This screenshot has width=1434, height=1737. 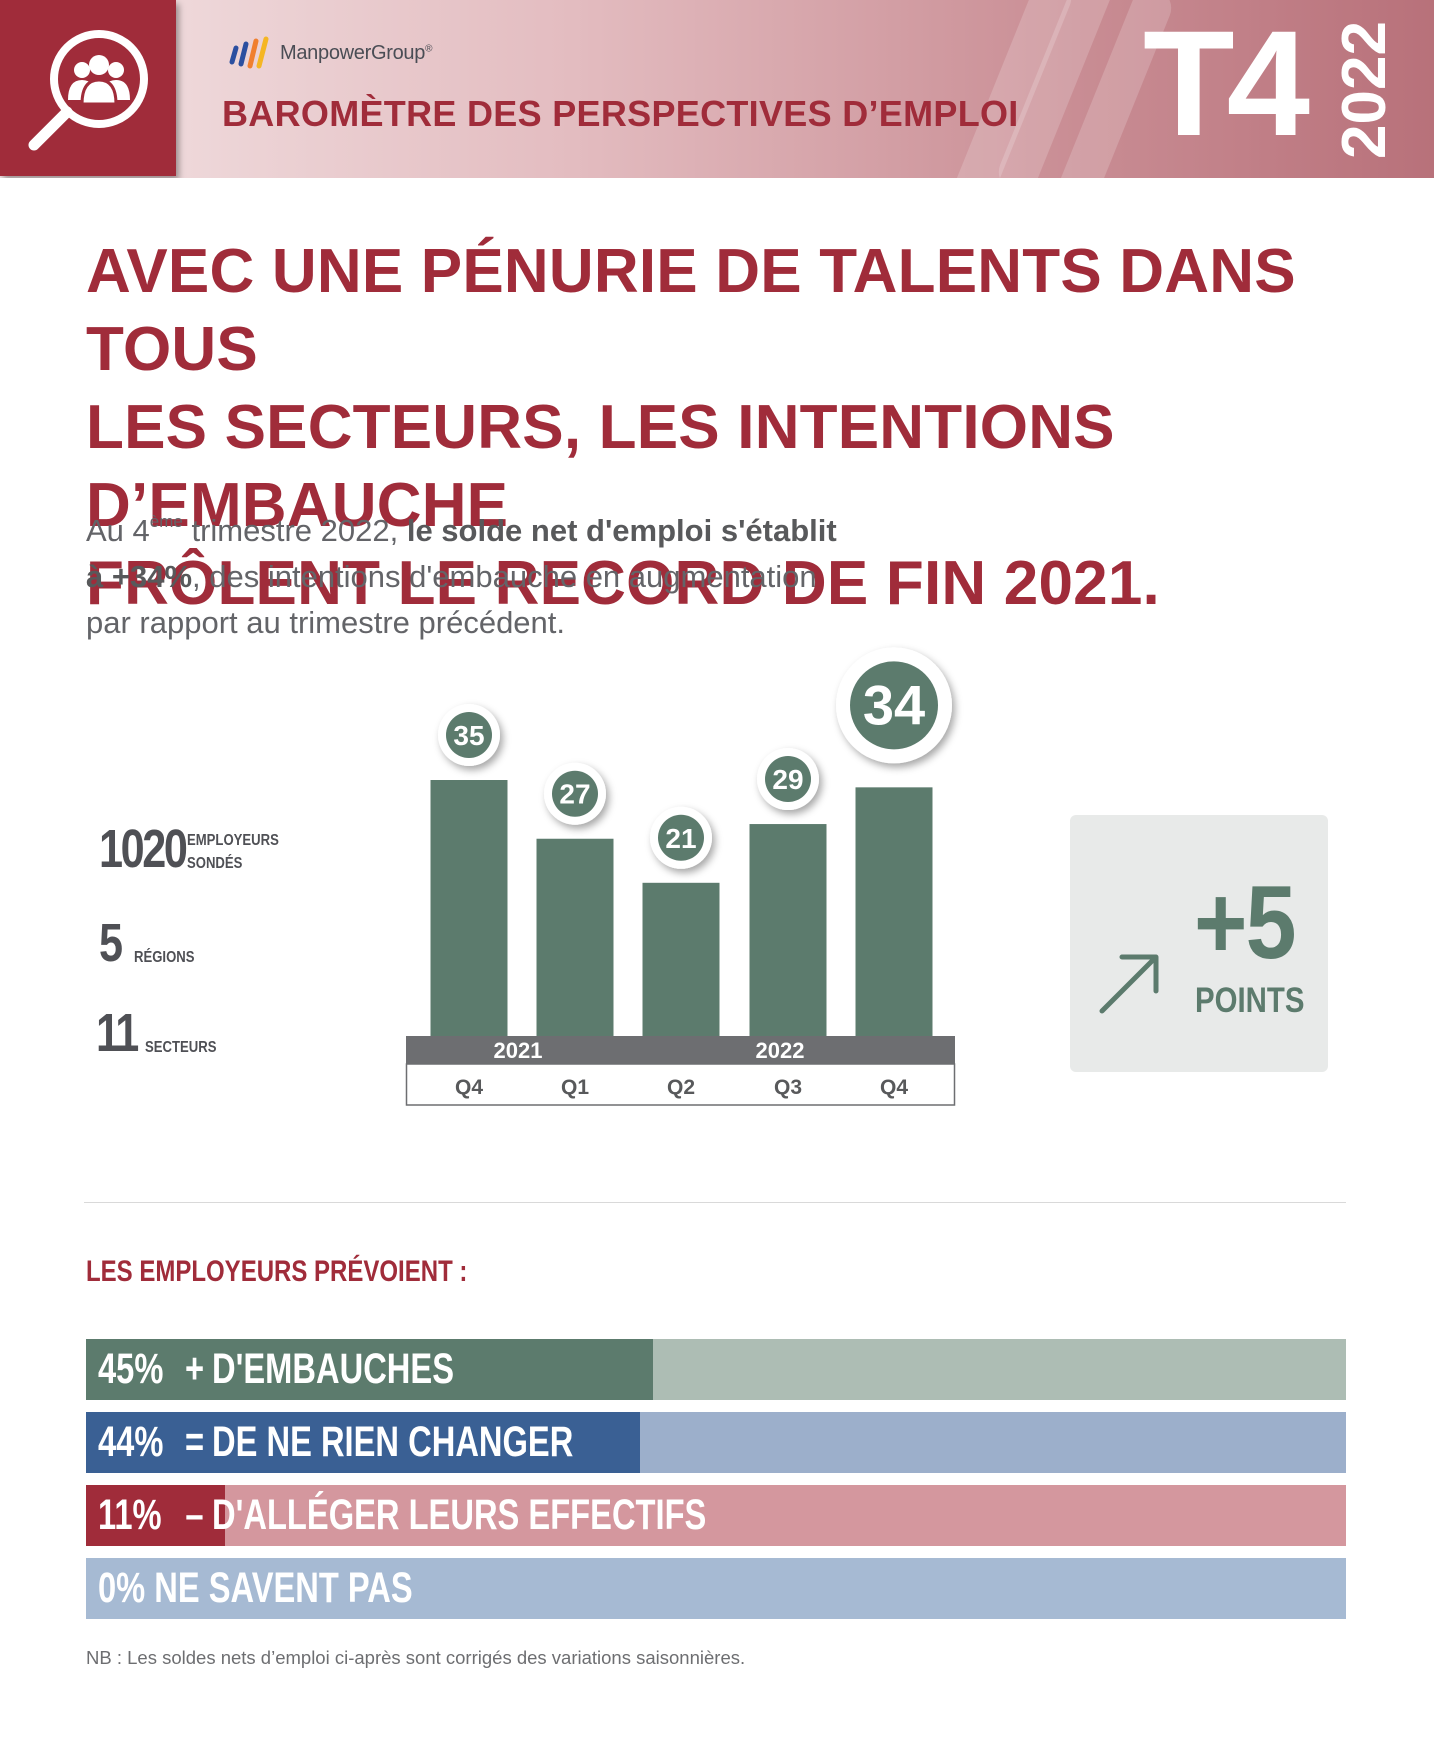 What do you see at coordinates (623, 583) in the screenshot?
I see `headline-line: FRÔLENT LE RECORD DE FIN 2021.` at bounding box center [623, 583].